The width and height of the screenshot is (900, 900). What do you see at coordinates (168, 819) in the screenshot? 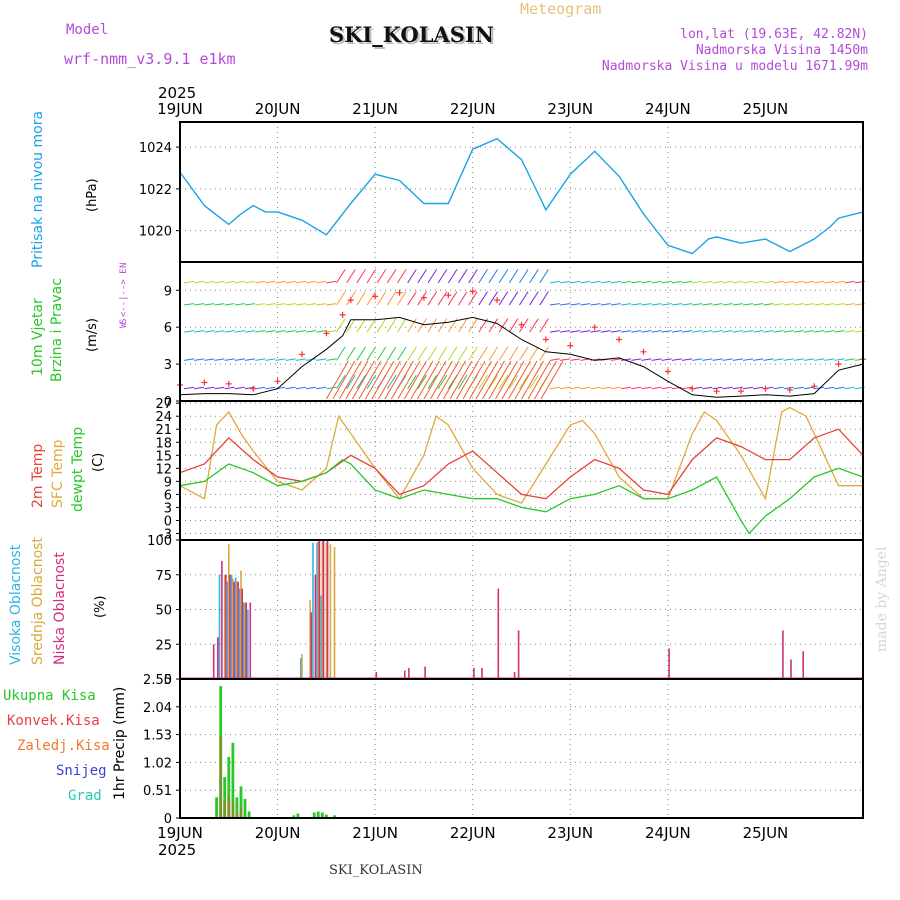
I see `precip-ytick-label: 0` at bounding box center [168, 819].